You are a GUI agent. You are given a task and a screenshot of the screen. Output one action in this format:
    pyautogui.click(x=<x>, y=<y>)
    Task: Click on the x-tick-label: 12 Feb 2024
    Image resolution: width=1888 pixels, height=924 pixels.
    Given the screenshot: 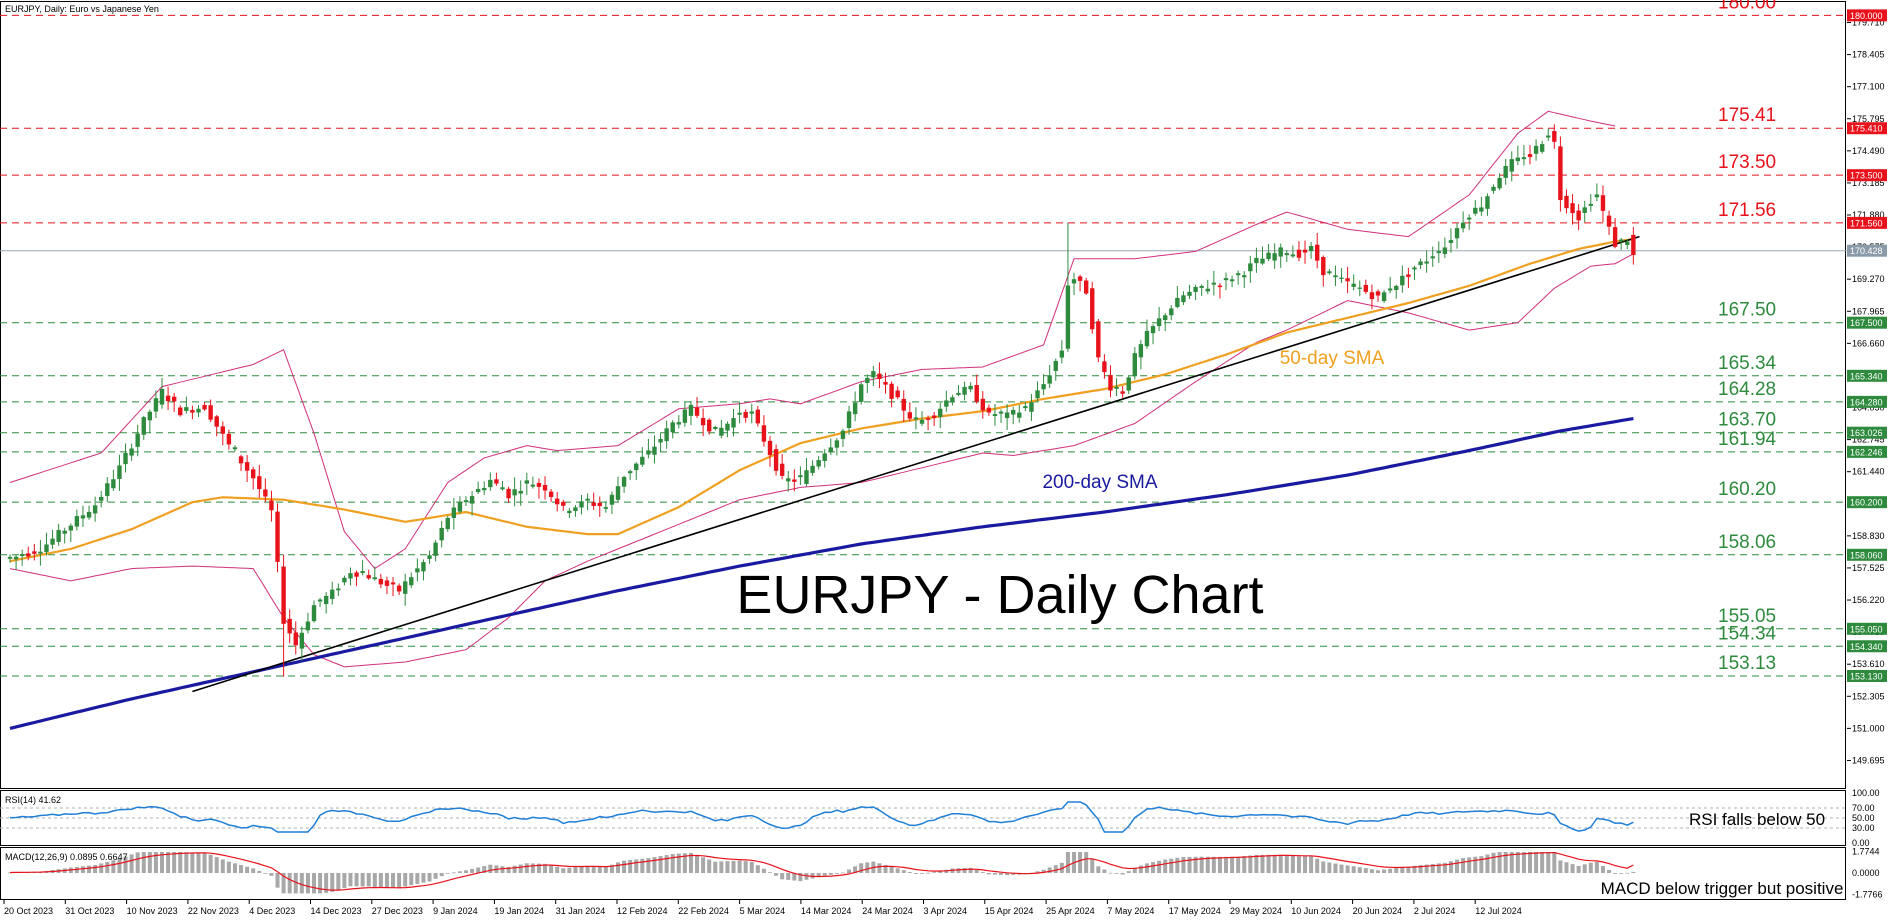 What is the action you would take?
    pyautogui.click(x=642, y=911)
    